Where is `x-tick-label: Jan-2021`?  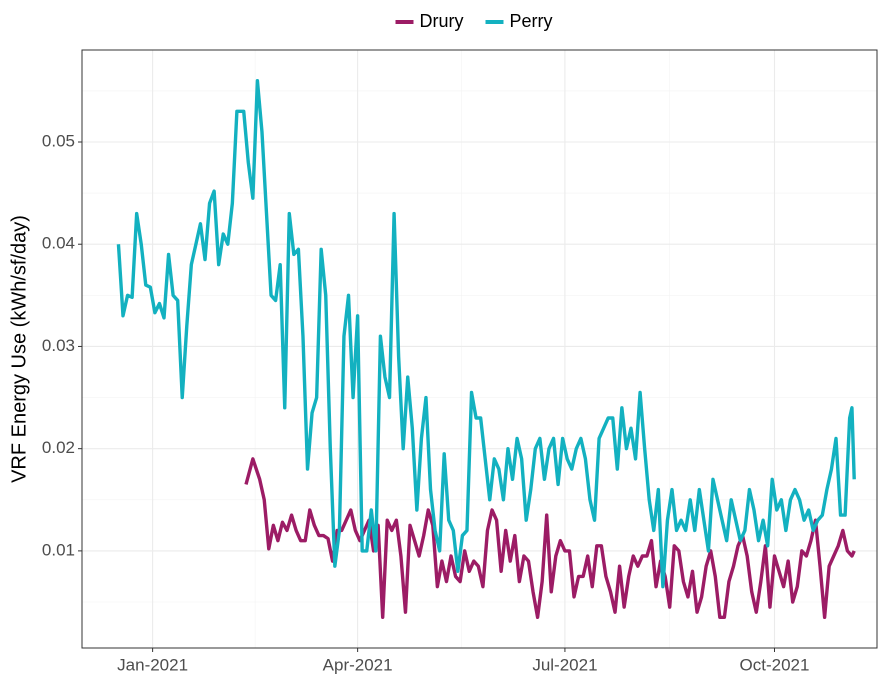
x-tick-label: Jan-2021 is located at coordinates (152, 664).